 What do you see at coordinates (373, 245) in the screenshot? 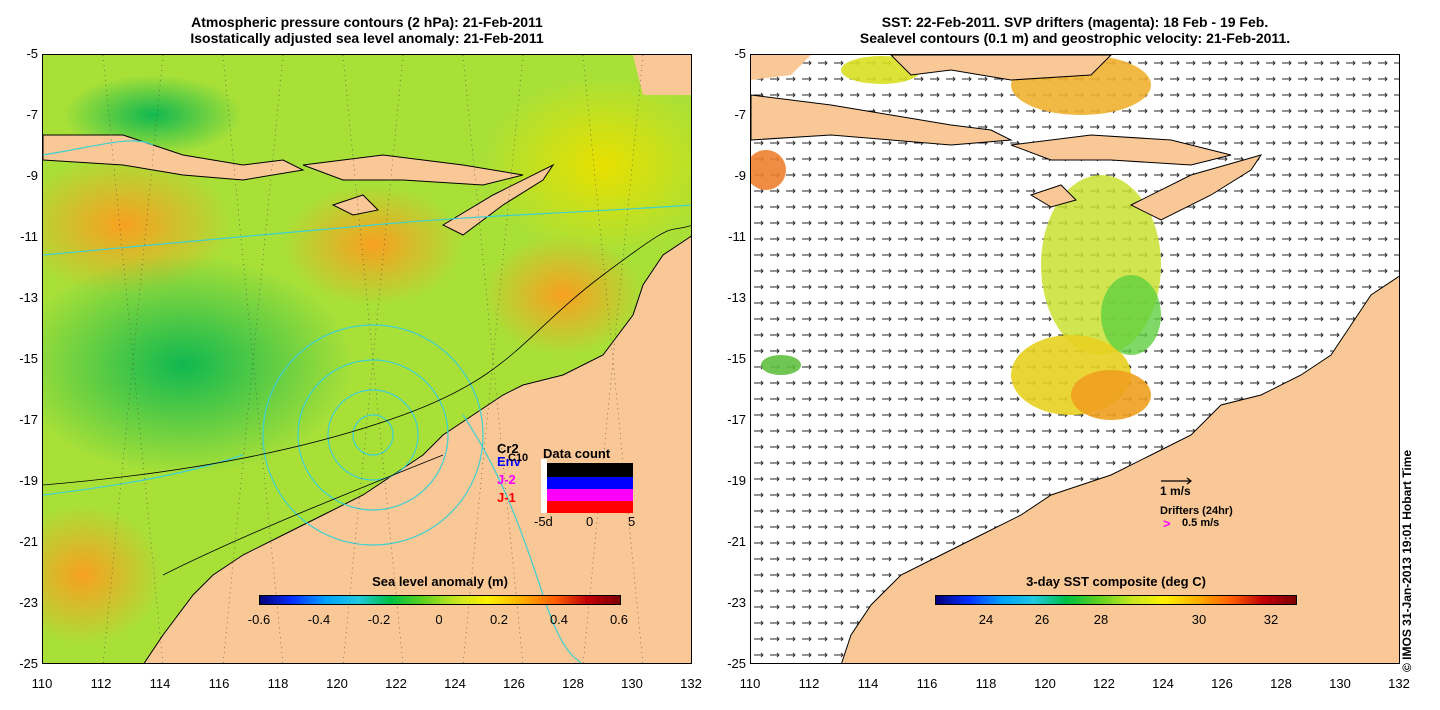
I see `anomaly-high-north` at bounding box center [373, 245].